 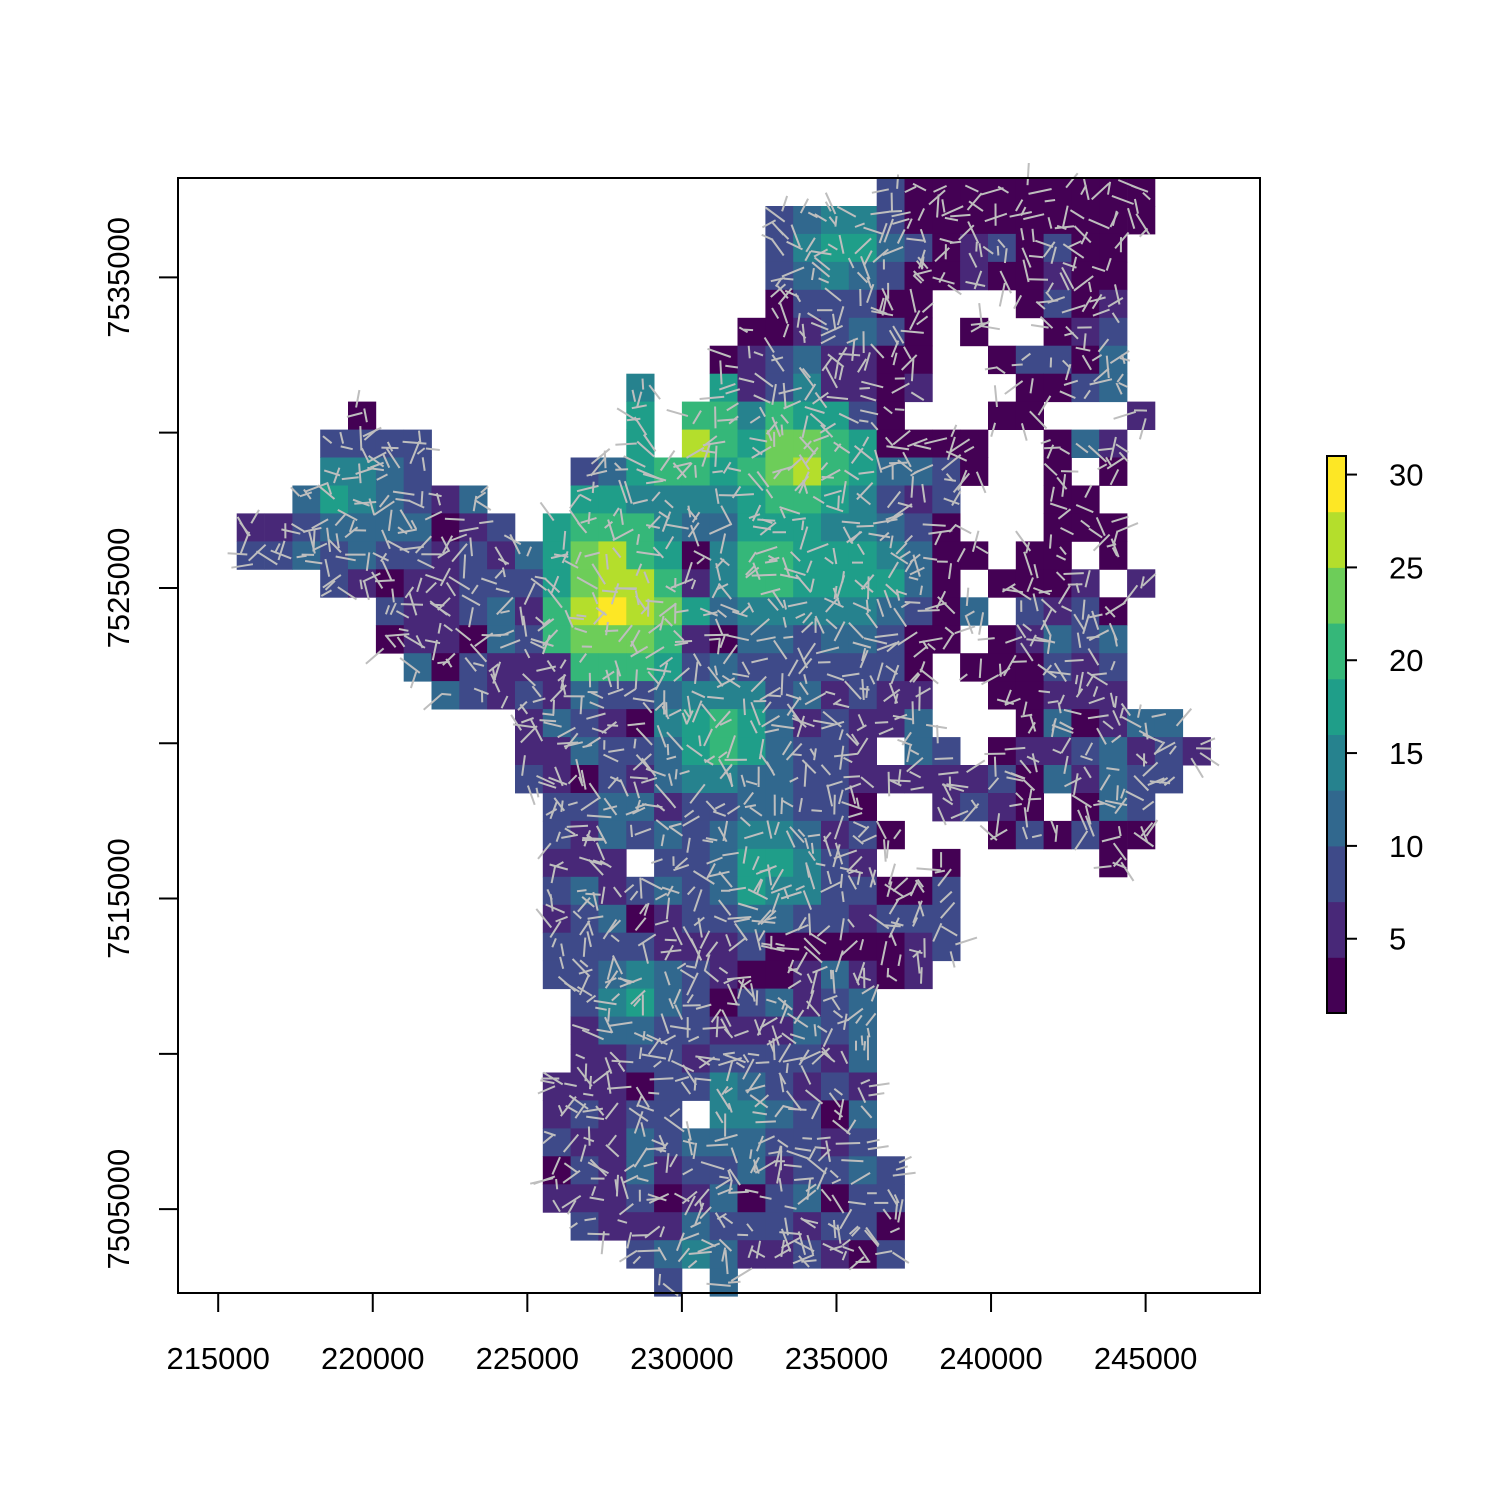 I want to click on x-tick-label: 225000, so click(x=527, y=1358).